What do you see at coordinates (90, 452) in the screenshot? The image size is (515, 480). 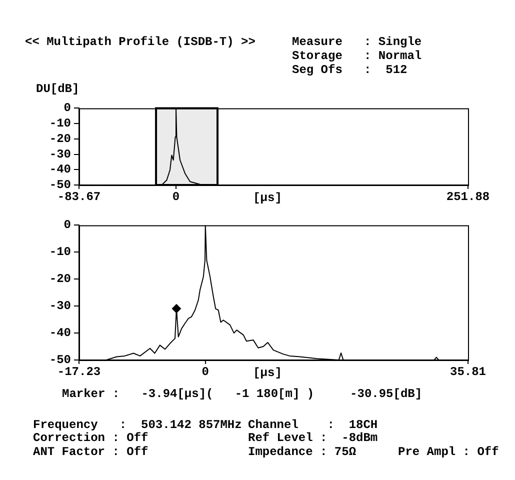 I see `text: ANT Factor : Off` at bounding box center [90, 452].